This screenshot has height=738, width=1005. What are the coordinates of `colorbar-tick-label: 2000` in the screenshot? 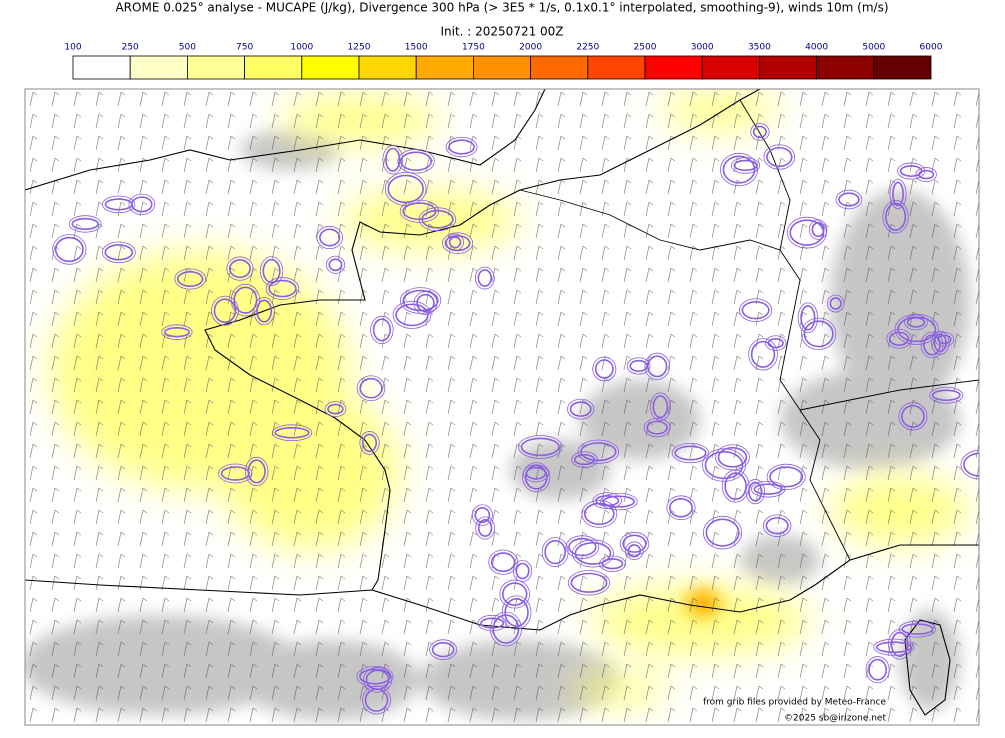 It's located at (530, 48).